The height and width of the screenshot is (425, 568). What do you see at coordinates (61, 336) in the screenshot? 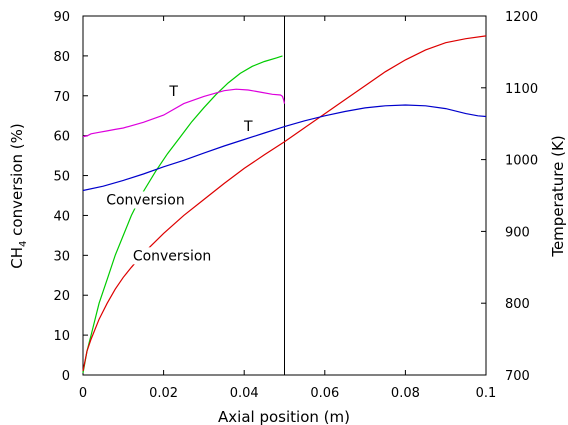
I see `left-y-tick-label: 10` at bounding box center [61, 336].